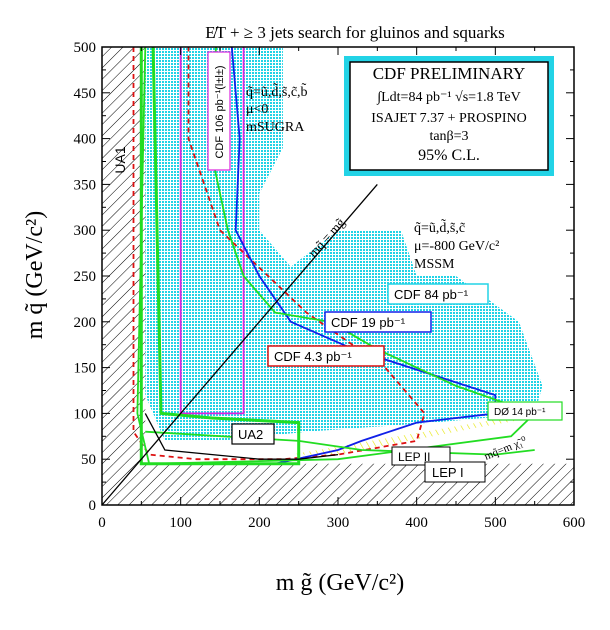  Describe the element at coordinates (338, 523) in the screenshot. I see `x-tick-label: 300` at that location.